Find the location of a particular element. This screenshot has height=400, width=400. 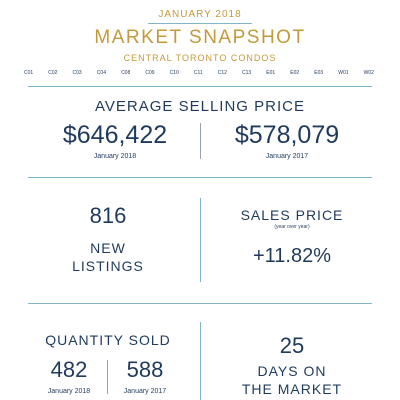

avg-price-2017-label: January 2017 is located at coordinates (287, 156).